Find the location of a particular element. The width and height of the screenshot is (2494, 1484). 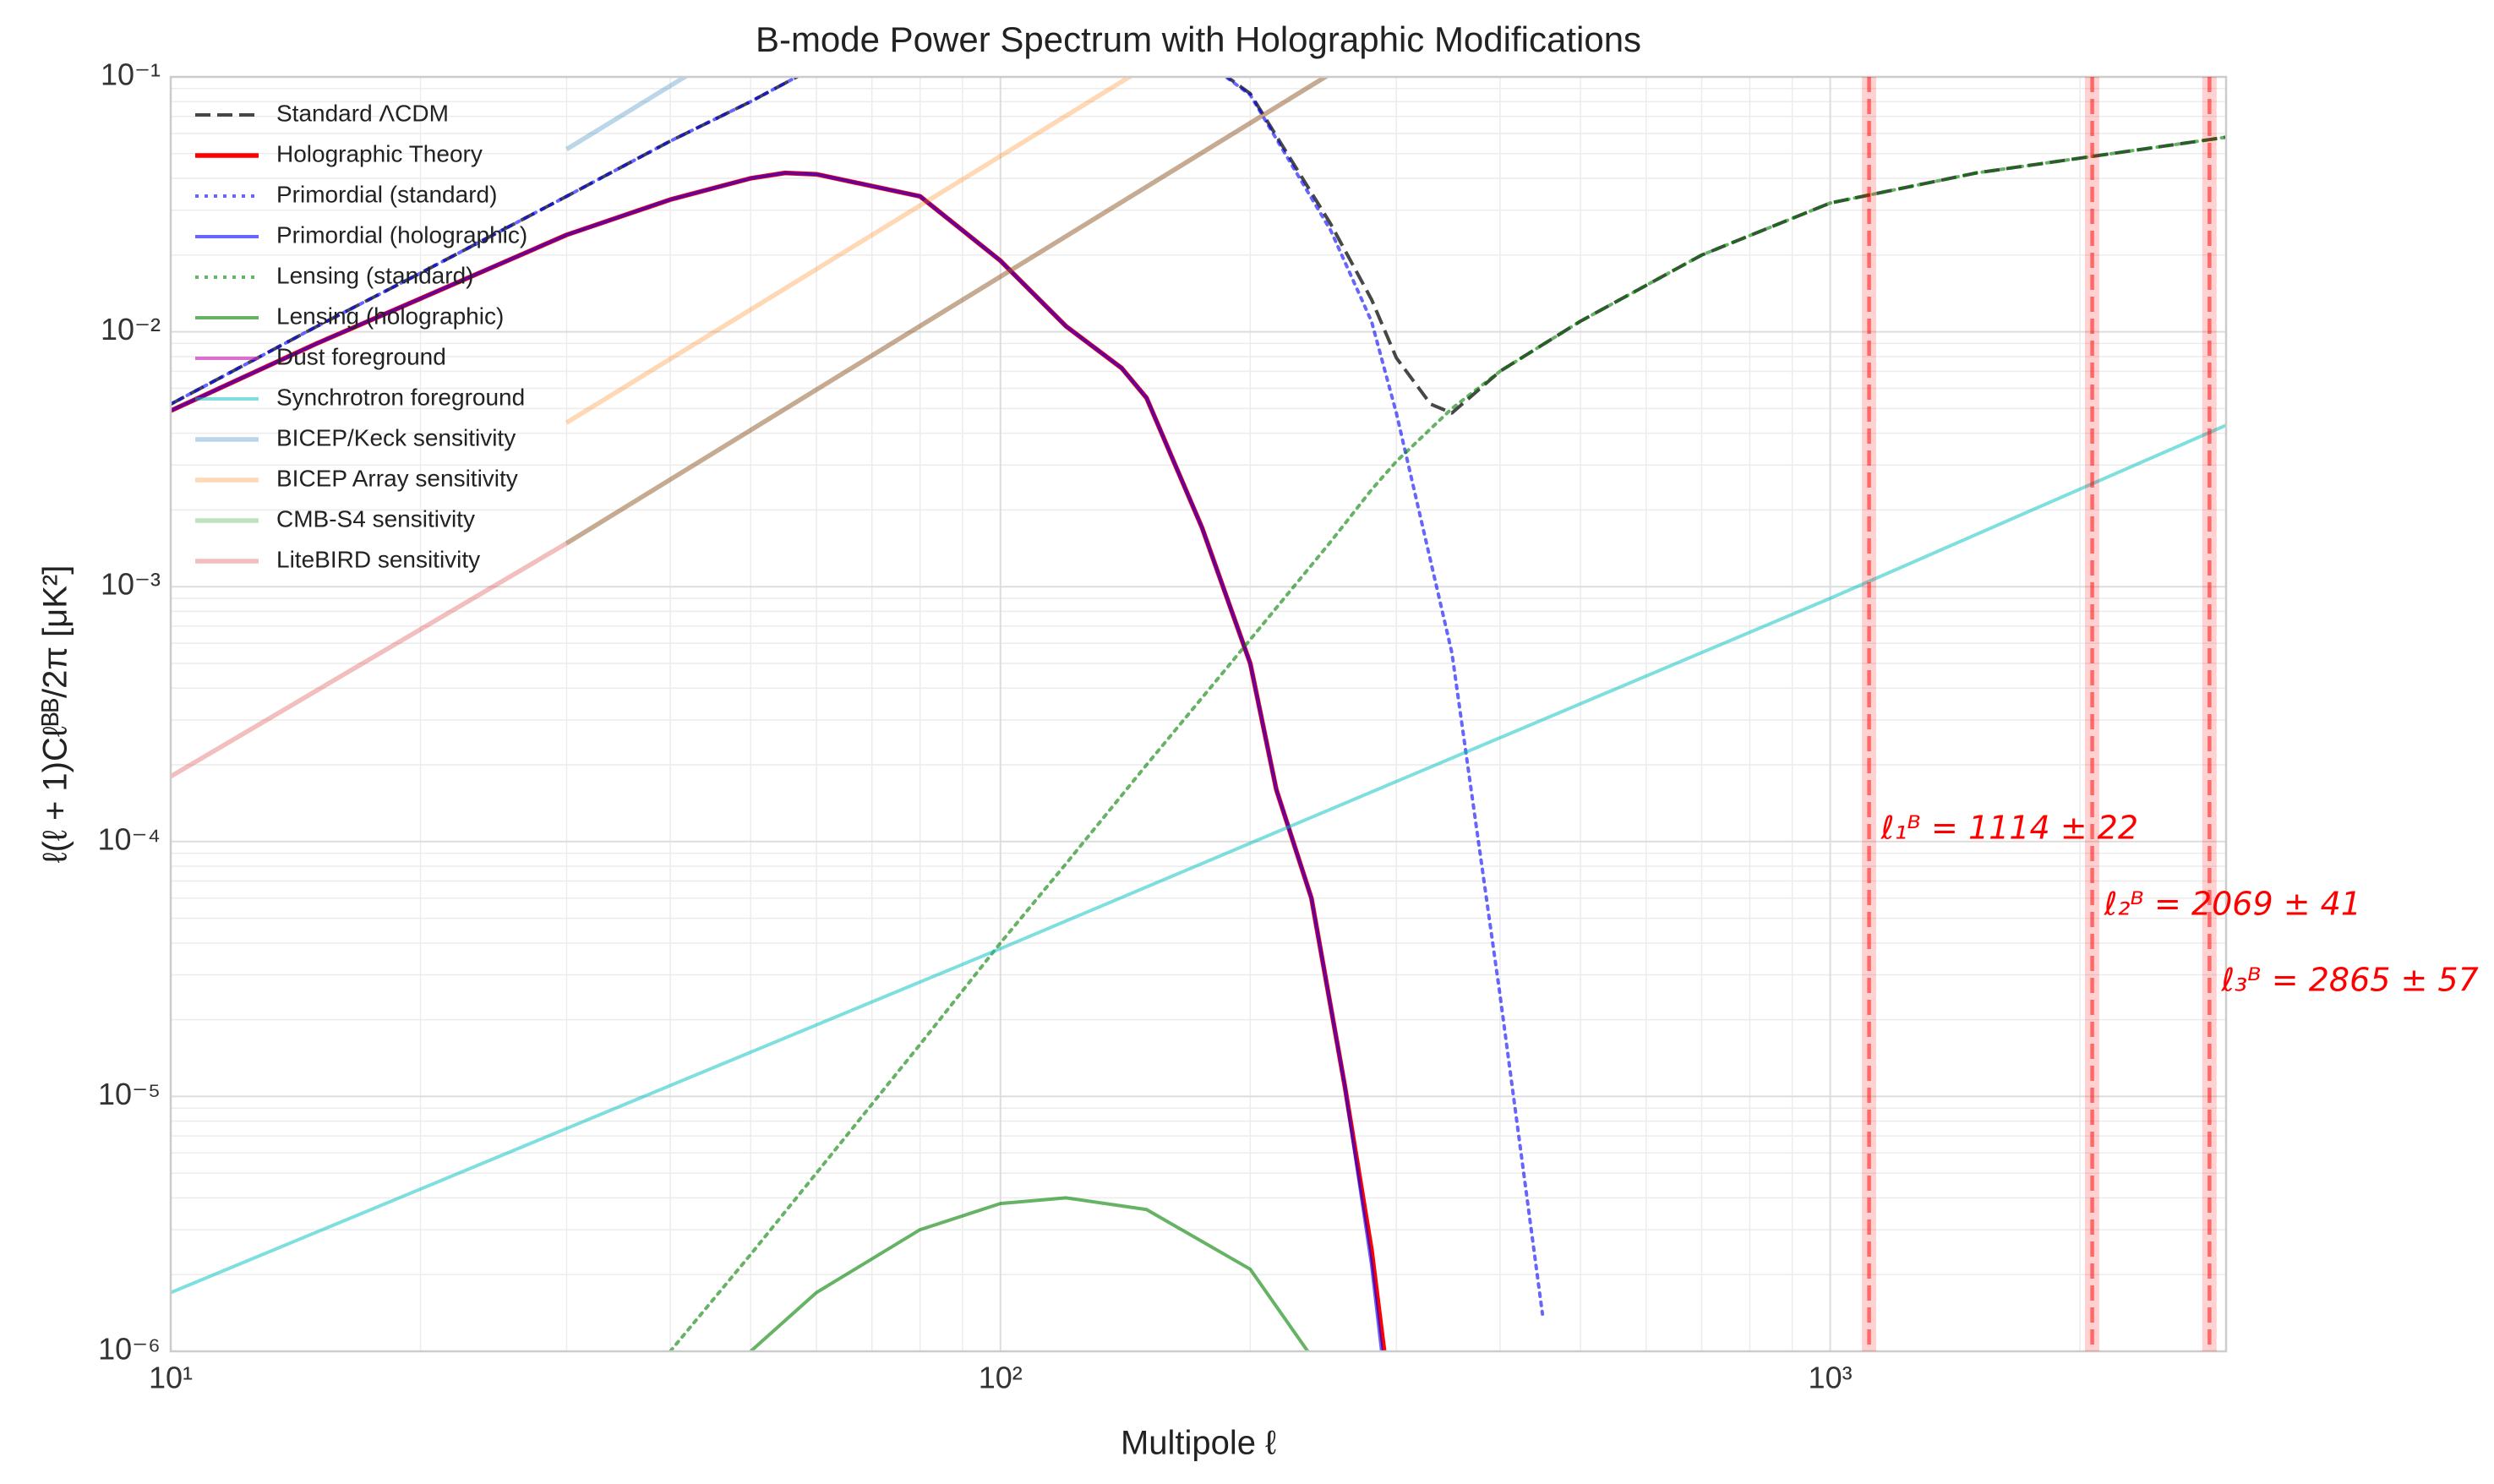

y-tick-label: 10⁻⁵ is located at coordinates (129, 1094).